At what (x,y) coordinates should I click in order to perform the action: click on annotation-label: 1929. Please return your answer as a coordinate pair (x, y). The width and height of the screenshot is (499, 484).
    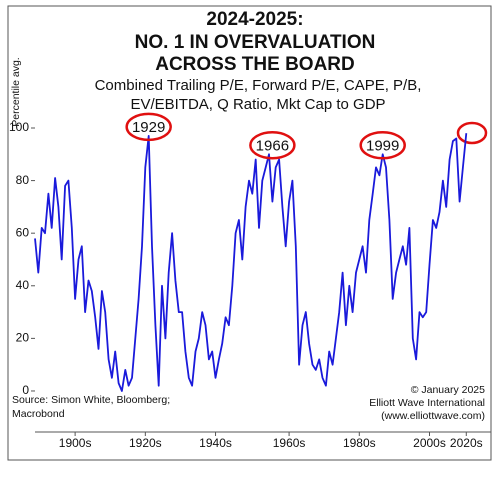
    Looking at the image, I should click on (148, 127).